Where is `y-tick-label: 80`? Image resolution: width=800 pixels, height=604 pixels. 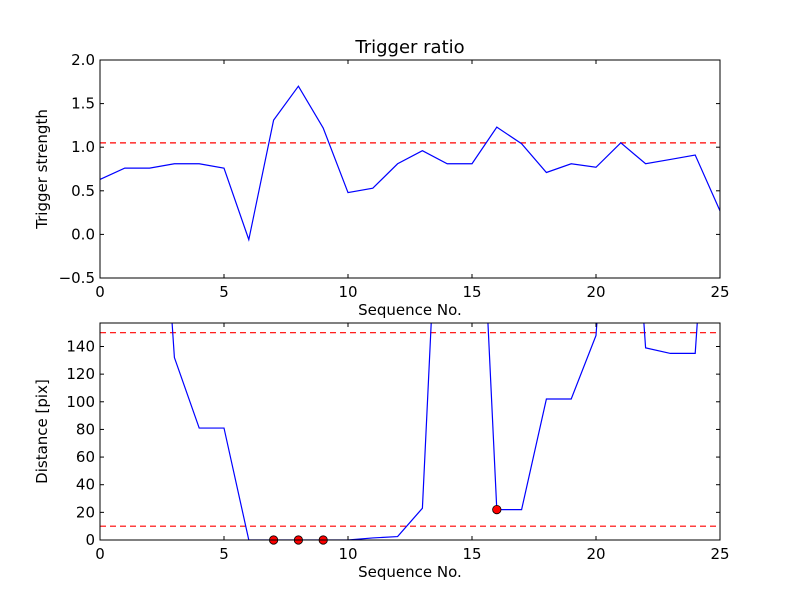 y-tick-label: 80 is located at coordinates (85, 429).